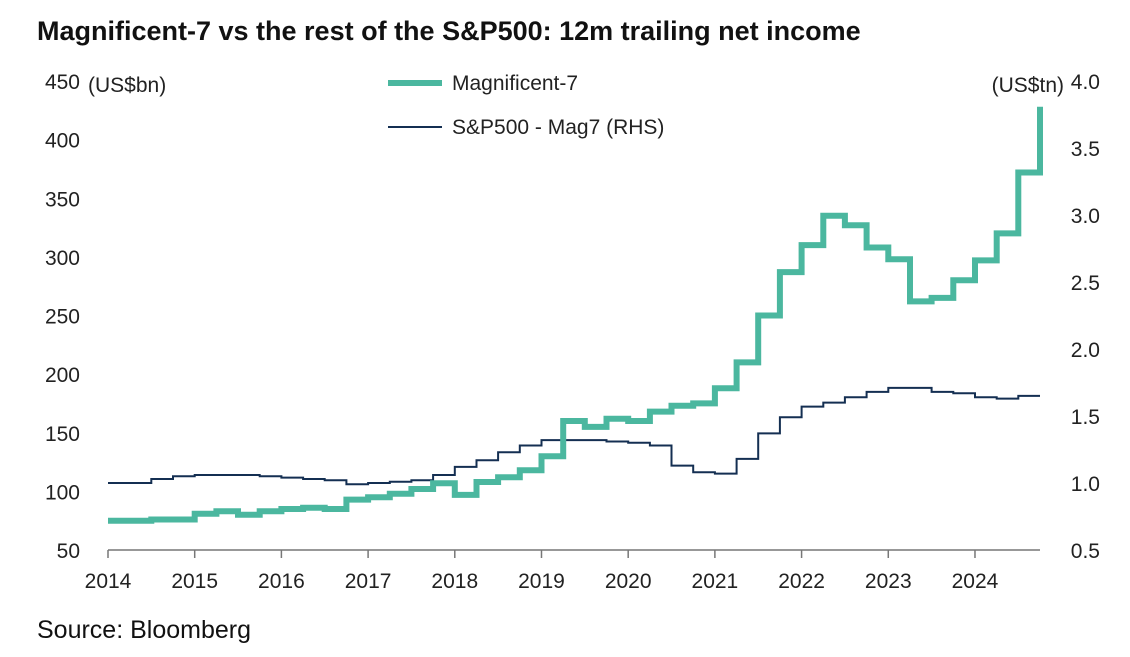  Describe the element at coordinates (68, 551) in the screenshot. I see `left-tick-label: 50` at that location.